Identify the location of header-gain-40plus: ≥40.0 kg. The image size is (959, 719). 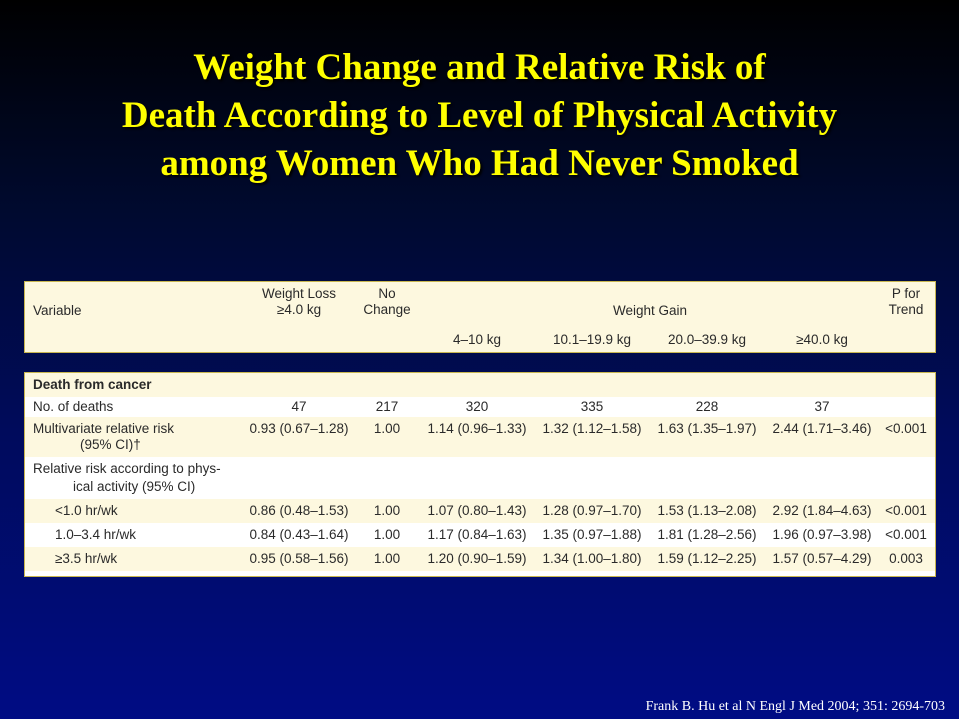
(822, 339).